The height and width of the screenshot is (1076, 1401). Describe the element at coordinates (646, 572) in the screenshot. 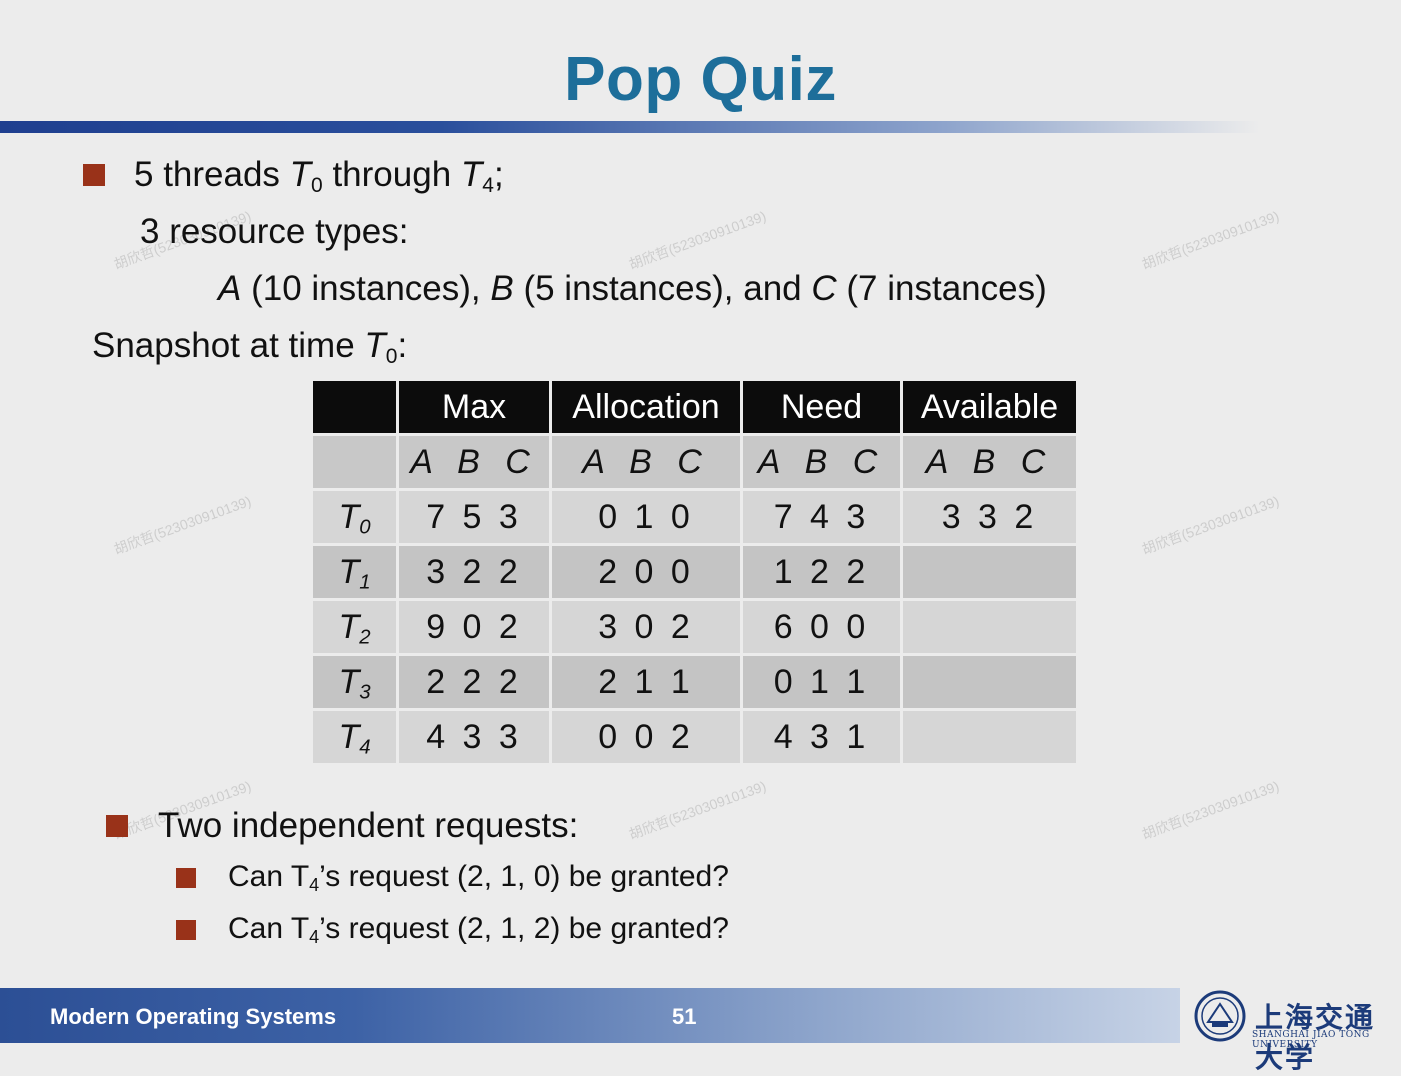

I see `allocation-cell: 2 0 0` at that location.